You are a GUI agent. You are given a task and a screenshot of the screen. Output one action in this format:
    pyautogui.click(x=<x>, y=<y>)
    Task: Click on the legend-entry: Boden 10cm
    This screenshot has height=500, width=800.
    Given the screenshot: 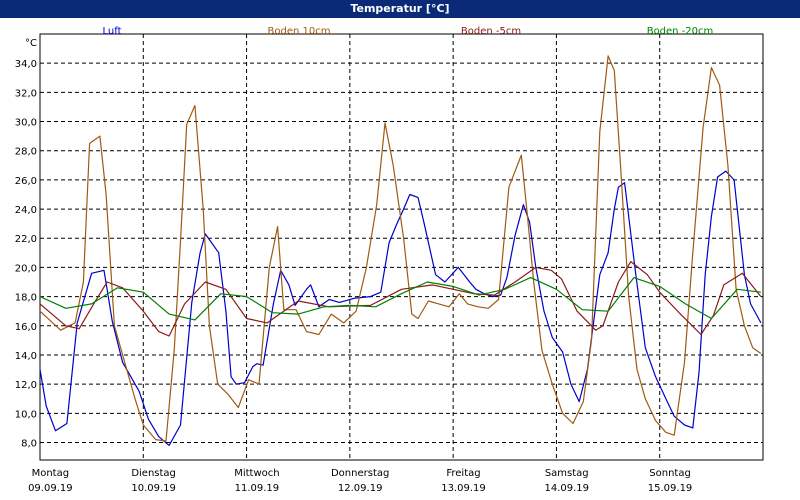 What is the action you would take?
    pyautogui.click(x=299, y=31)
    